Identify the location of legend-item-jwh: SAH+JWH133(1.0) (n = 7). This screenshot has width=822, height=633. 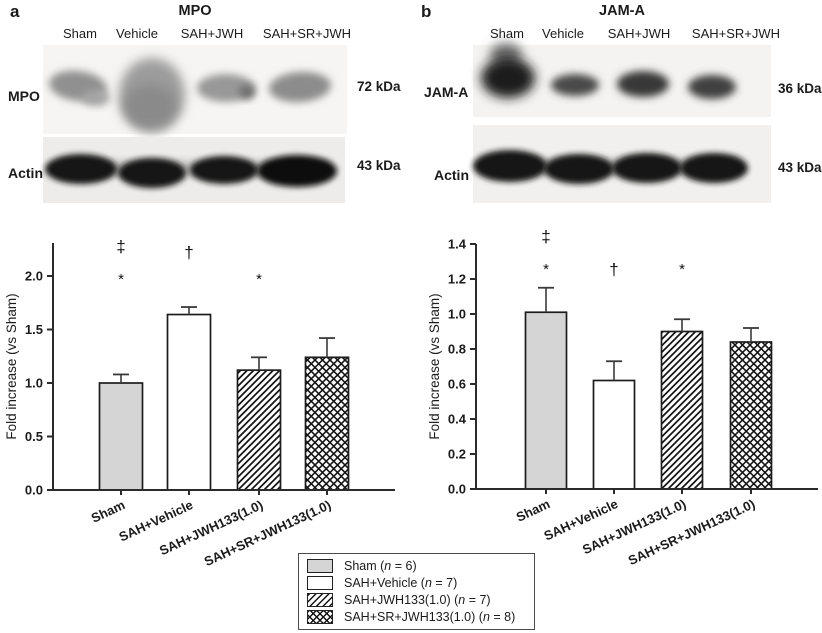
(417, 600).